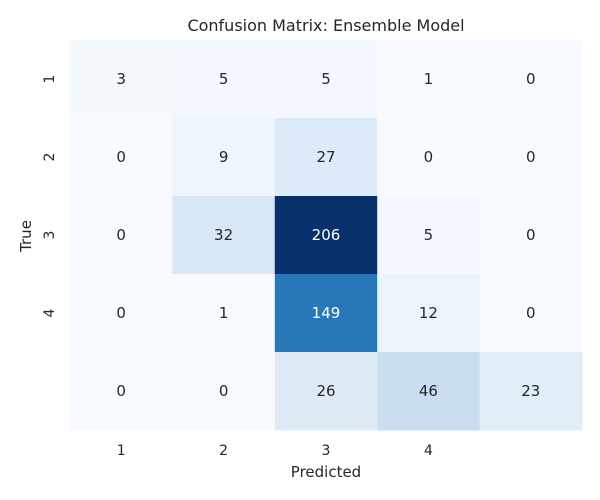 This screenshot has height=500, width=600. I want to click on cell-value-label-r4-c2: 1, so click(224, 313).